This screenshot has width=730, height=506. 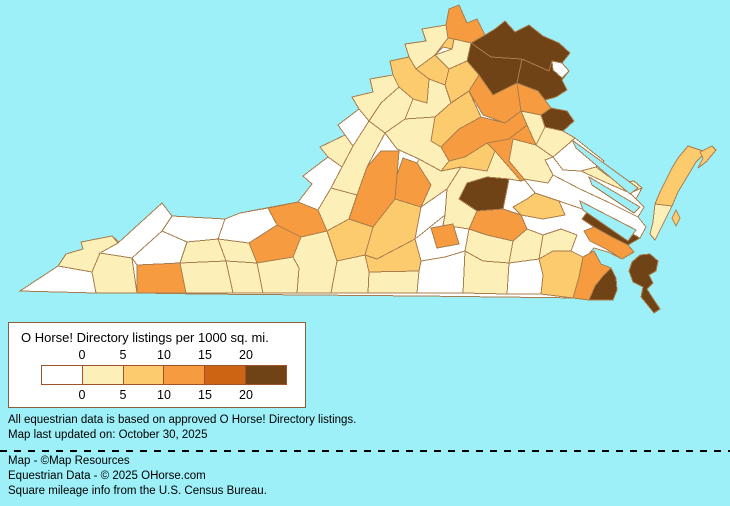 I want to click on legend-tick-row-bottom: 0 5 10 15 20, so click(x=164, y=395).